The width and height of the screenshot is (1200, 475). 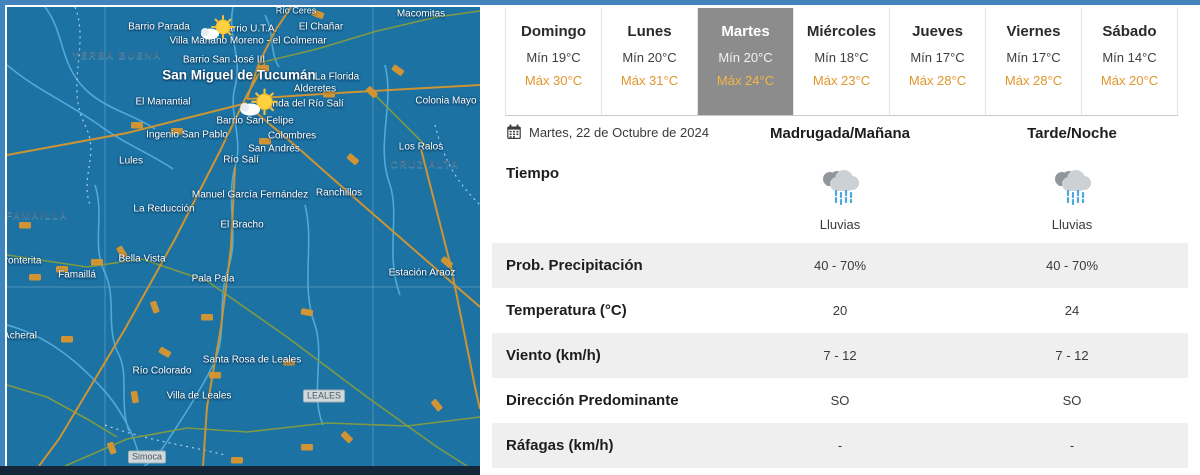 I want to click on map-label: Barrio San Felipe, so click(x=255, y=121).